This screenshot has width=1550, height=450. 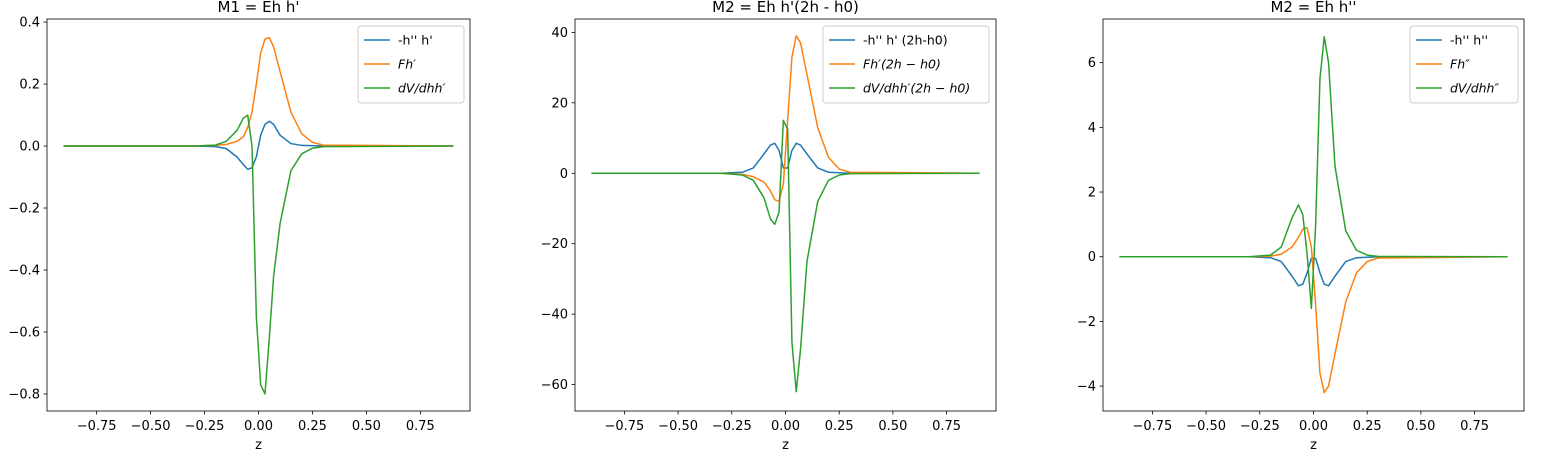 What do you see at coordinates (421, 88) in the screenshot?
I see `legend-label-3: dV/dhh′` at bounding box center [421, 88].